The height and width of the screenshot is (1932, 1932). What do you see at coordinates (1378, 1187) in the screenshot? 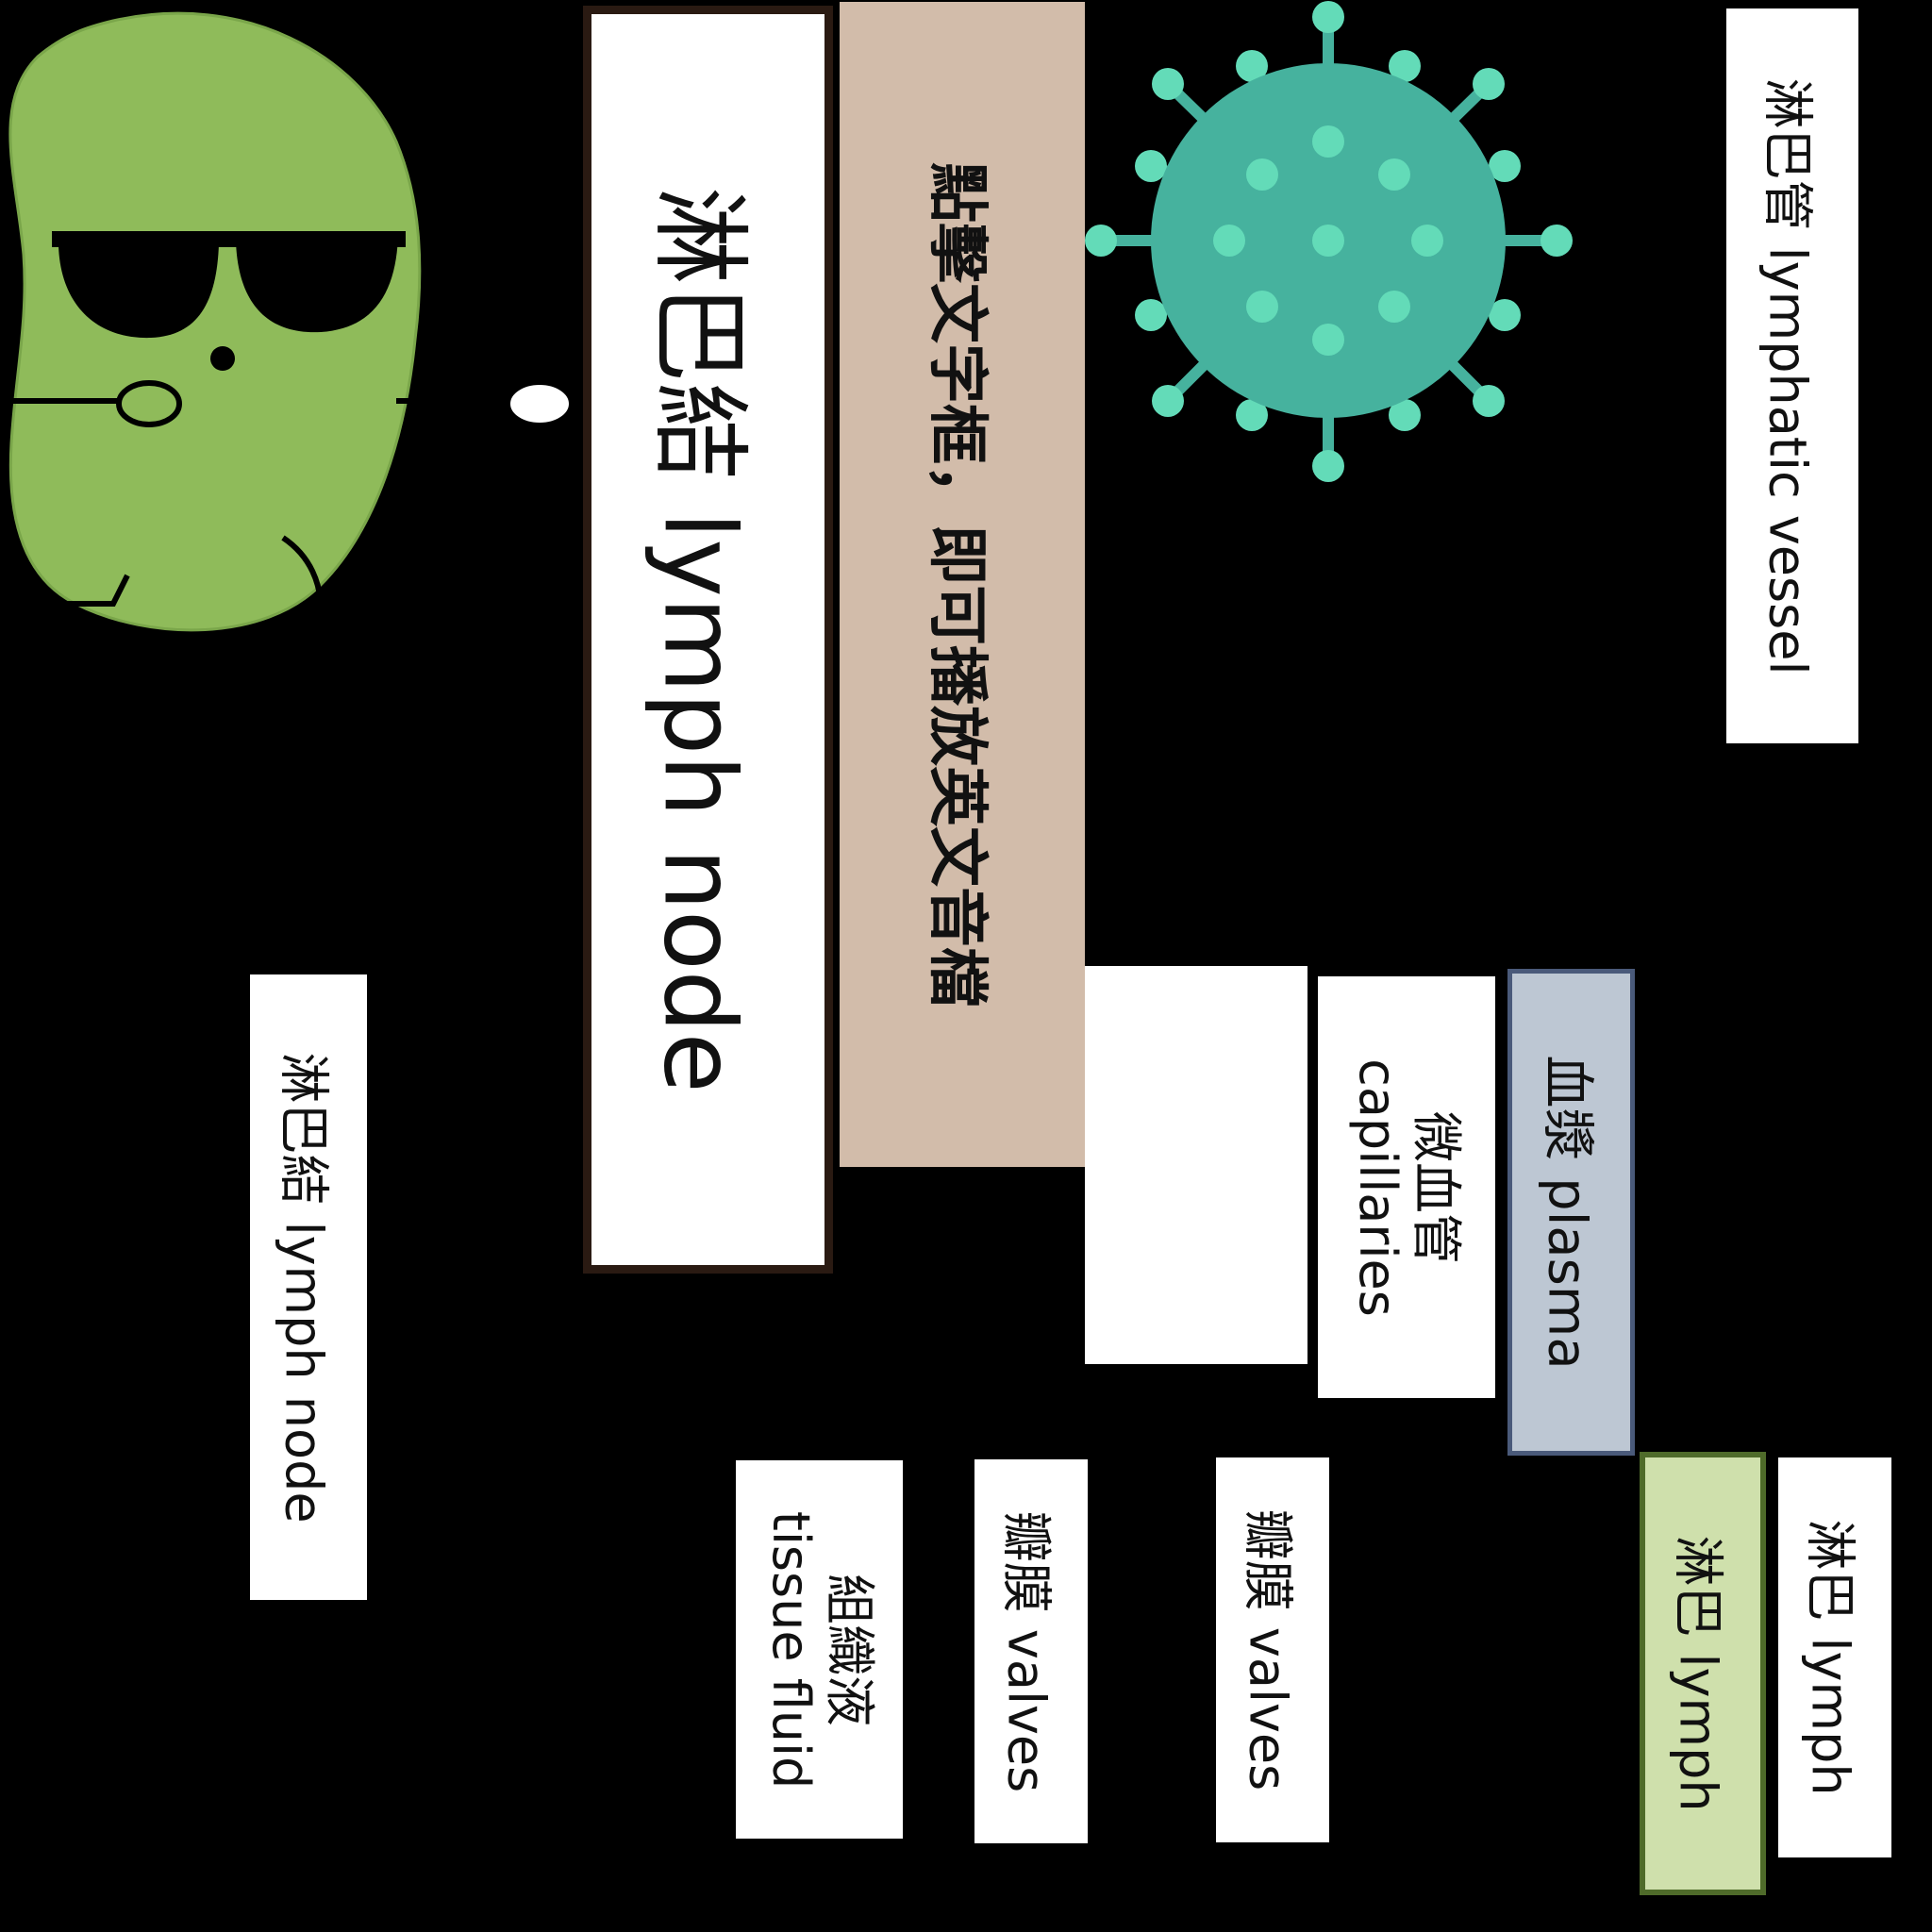
I see `capillaries-en: capillaries` at bounding box center [1378, 1187].